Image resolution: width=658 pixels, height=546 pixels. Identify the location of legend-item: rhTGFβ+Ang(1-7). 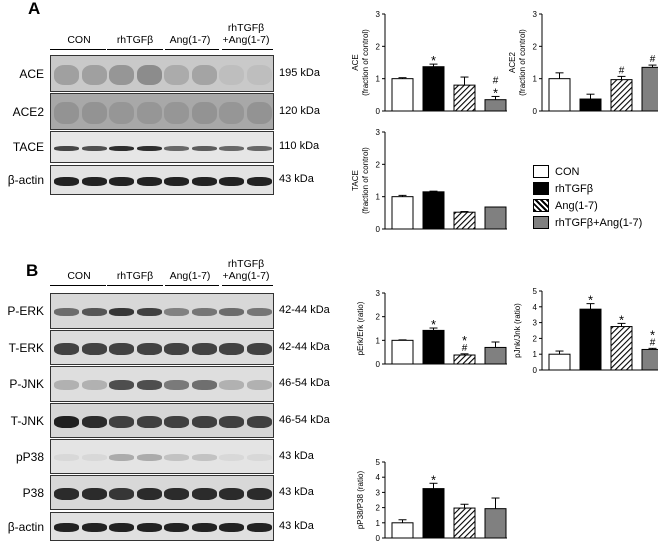
(587, 222).